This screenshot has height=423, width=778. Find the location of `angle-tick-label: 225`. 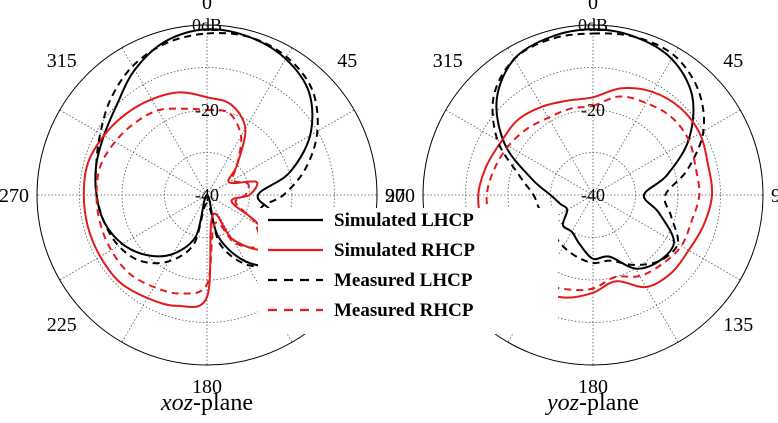

angle-tick-label: 225 is located at coordinates (62, 325).